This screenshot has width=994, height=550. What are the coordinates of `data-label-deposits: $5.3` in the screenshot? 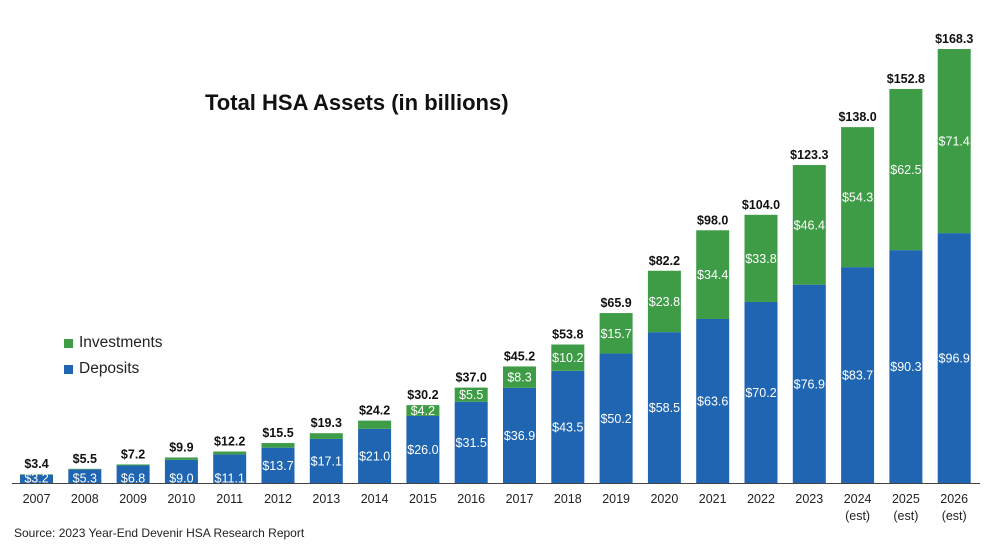 It's located at (85, 479).